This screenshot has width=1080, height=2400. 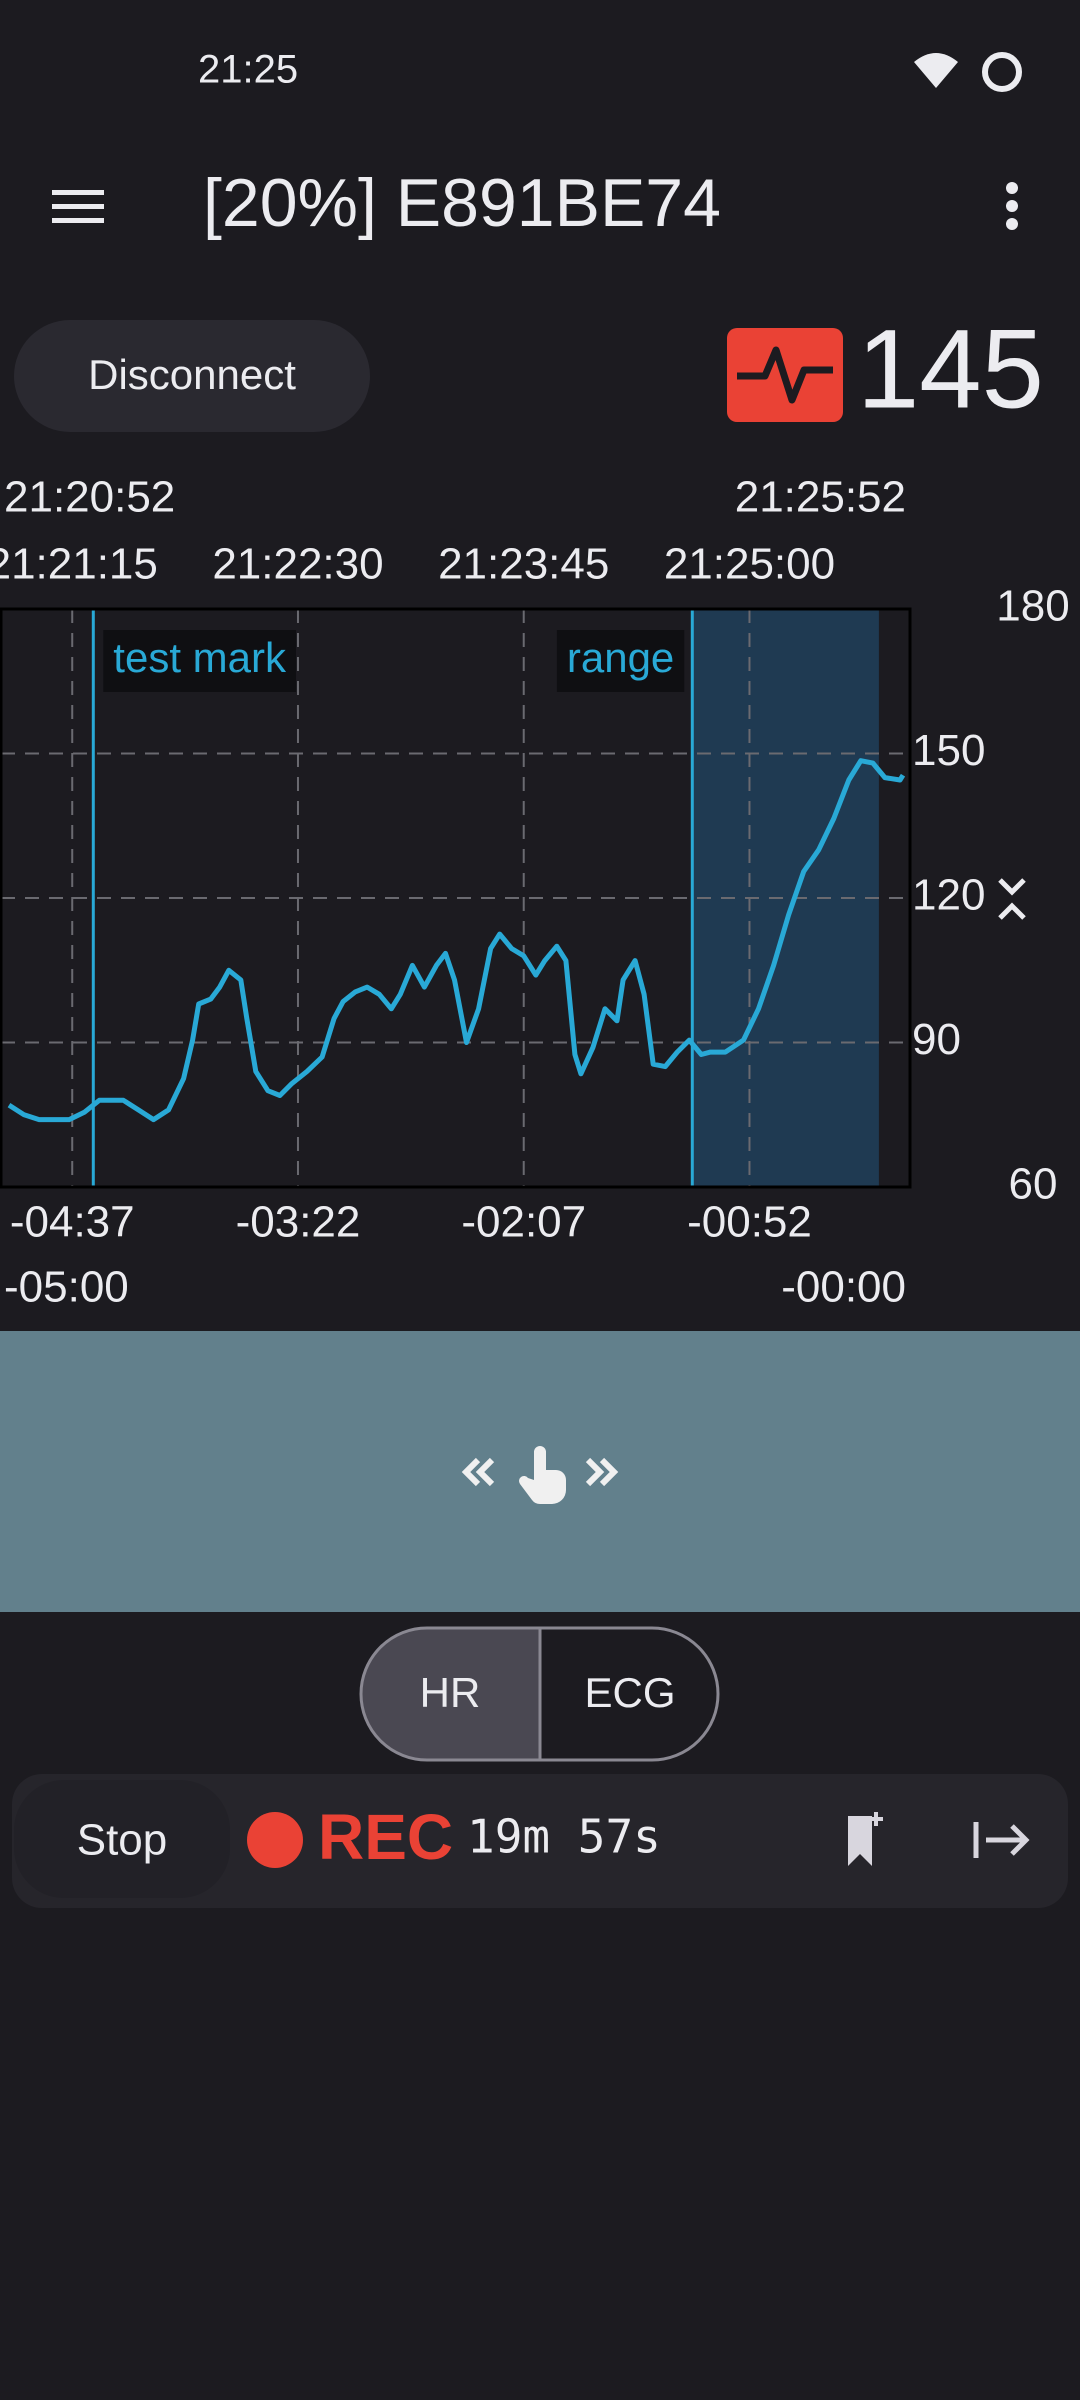 What do you see at coordinates (200, 657) in the screenshot?
I see `annotation-label: test mark` at bounding box center [200, 657].